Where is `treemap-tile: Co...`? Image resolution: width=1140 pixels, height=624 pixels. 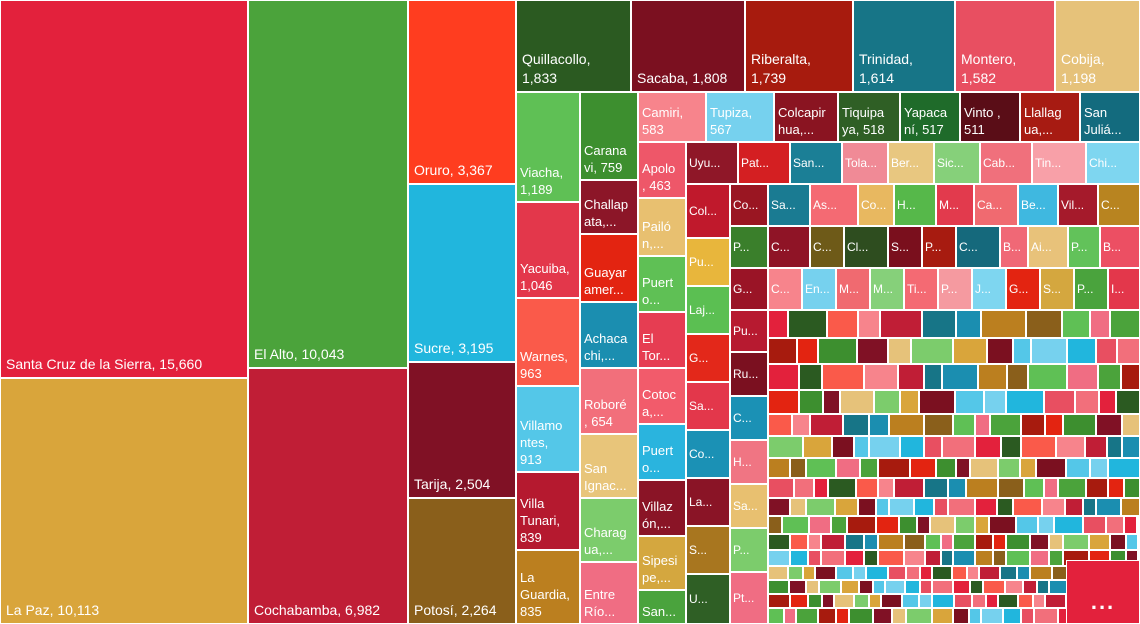
treemap-tile: Co... is located at coordinates (708, 454).